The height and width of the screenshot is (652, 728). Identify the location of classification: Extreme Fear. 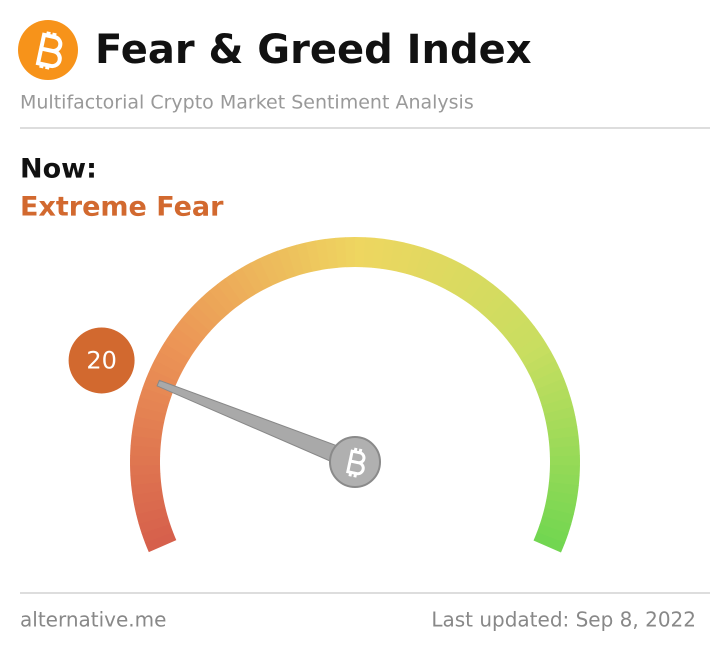
(122, 207).